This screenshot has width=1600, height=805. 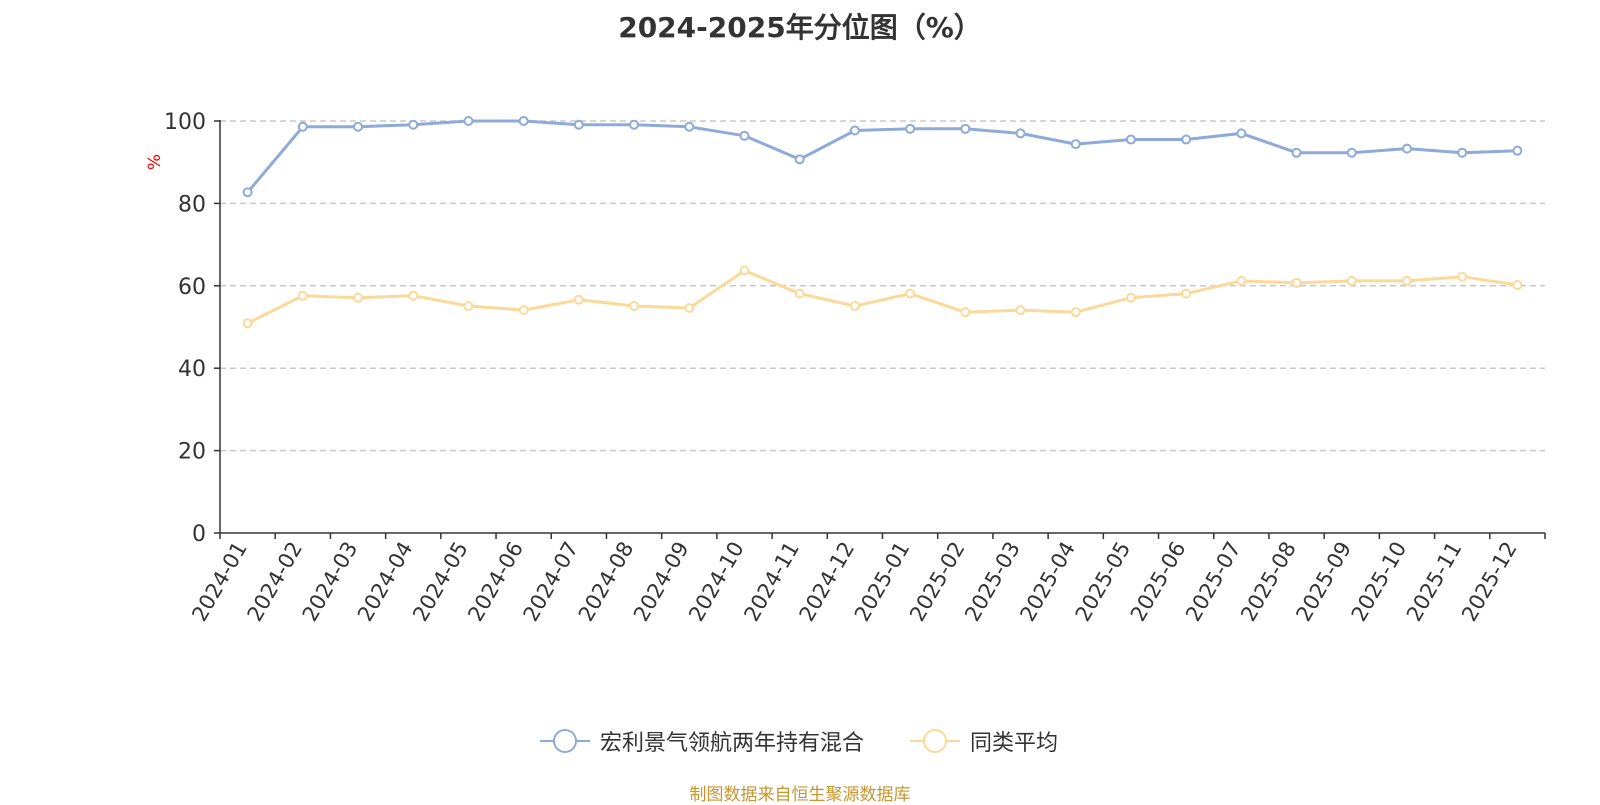 I want to click on y-tick-label: 40, so click(x=192, y=369).